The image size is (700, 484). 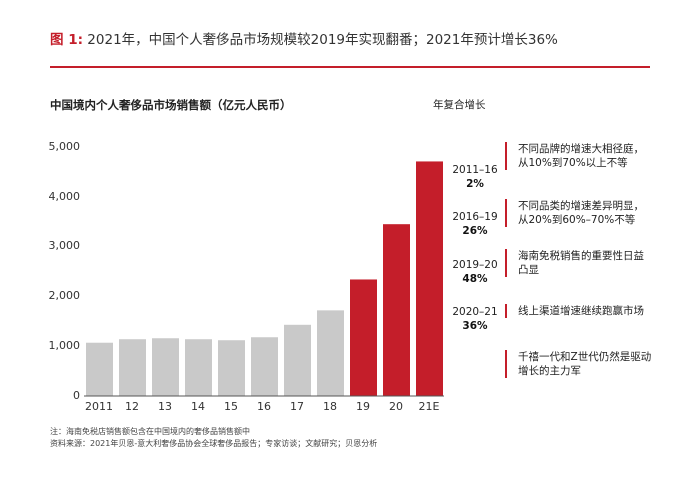 I want to click on cagr-header: 年复合增长, so click(x=459, y=105).